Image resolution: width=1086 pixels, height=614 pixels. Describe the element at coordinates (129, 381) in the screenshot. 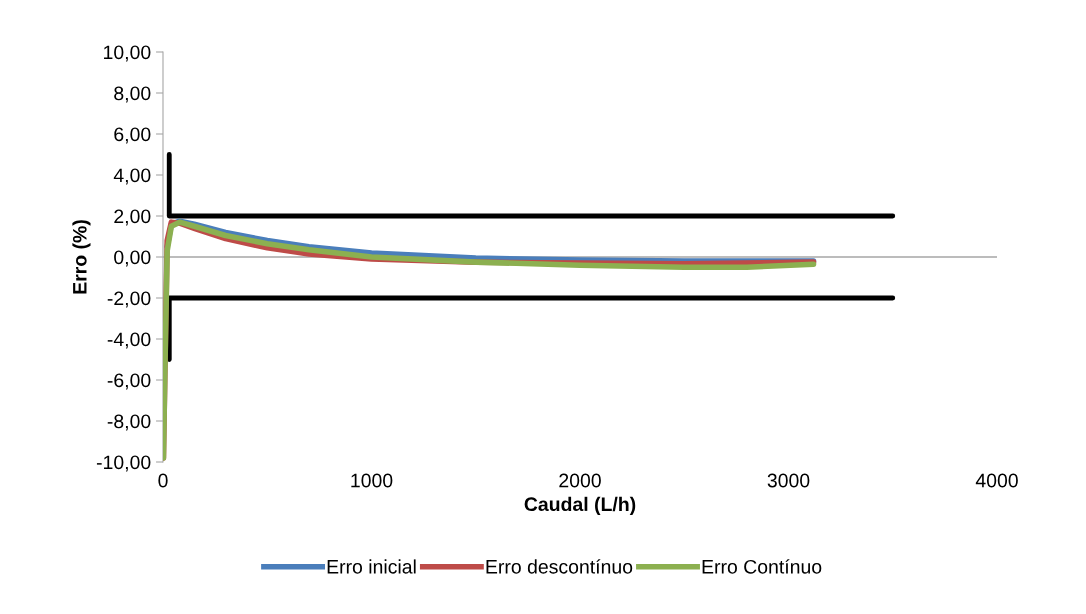

I see `y-tick-label: -6,00` at that location.